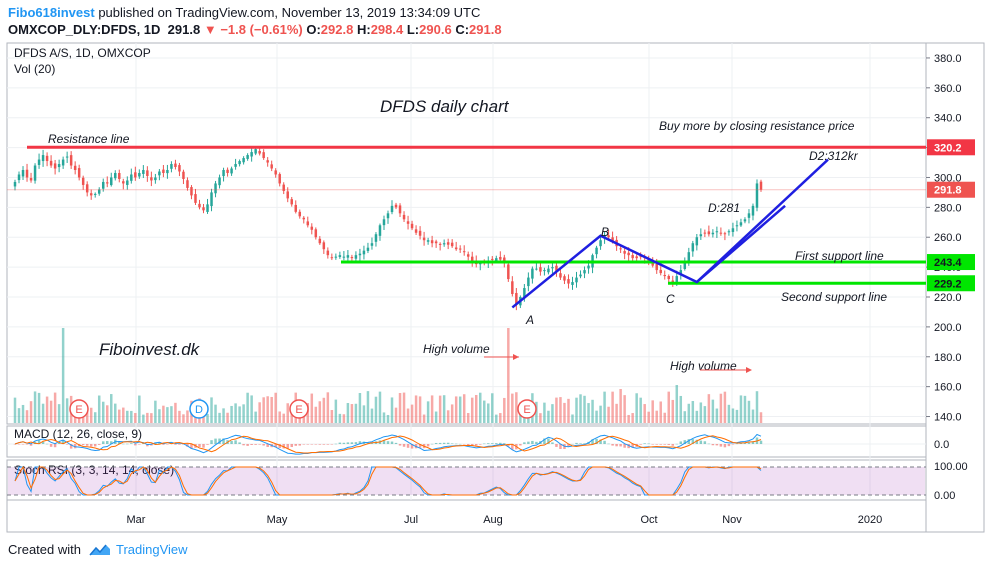  What do you see at coordinates (839, 256) in the screenshot?
I see `first-support-label: First support line` at bounding box center [839, 256].